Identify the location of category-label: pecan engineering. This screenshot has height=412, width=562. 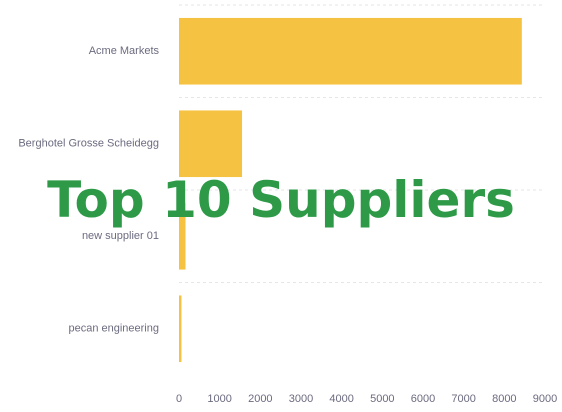
(113, 329).